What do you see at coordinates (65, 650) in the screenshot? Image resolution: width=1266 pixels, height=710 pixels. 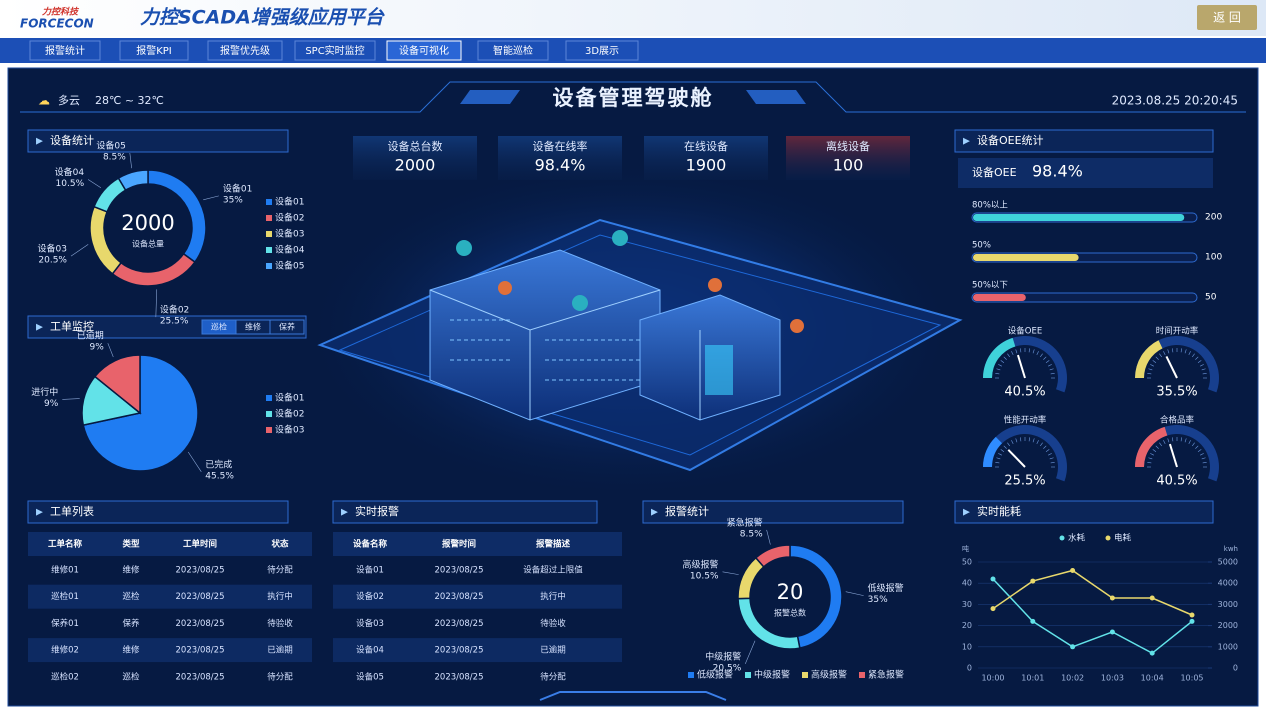 I see `table-cell: 维修02` at bounding box center [65, 650].